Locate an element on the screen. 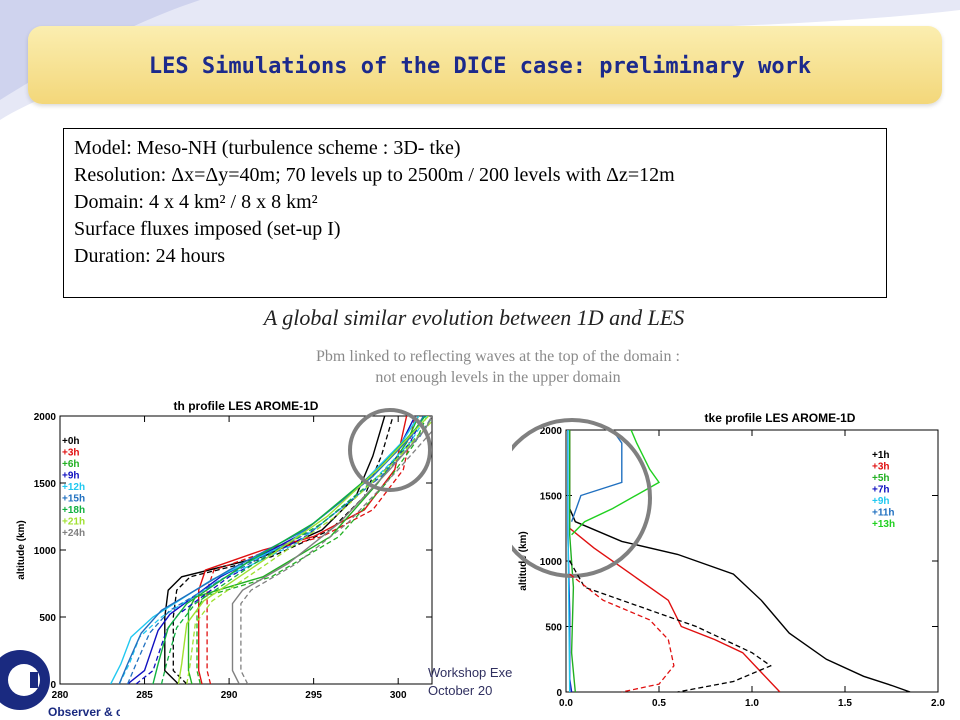  y-axis-label: altitude (km) is located at coordinates (21, 549).